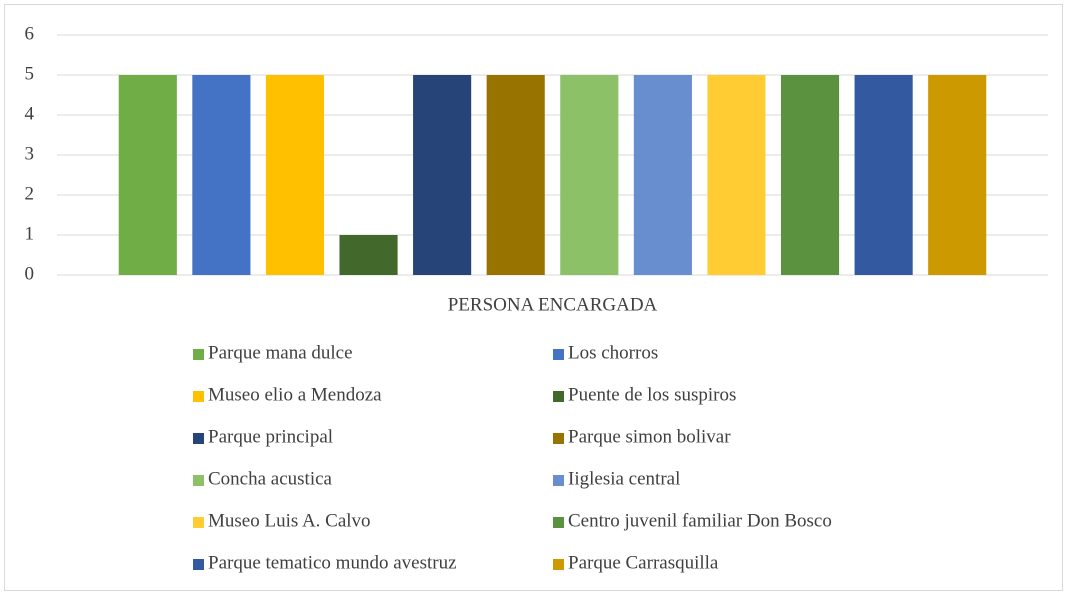 Image resolution: width=1067 pixels, height=595 pixels. Describe the element at coordinates (700, 520) in the screenshot. I see `legend-label: Centro juvenil familiar Don Bosco` at that location.